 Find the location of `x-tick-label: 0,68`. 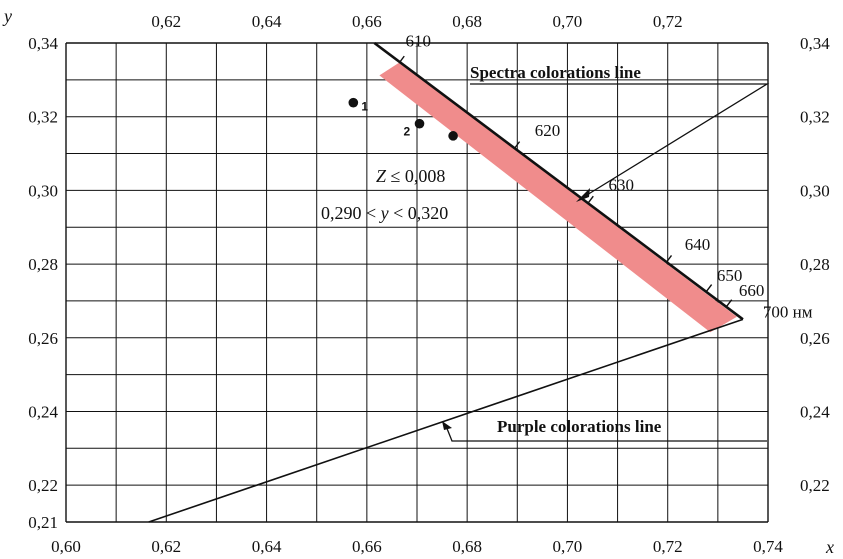

x-tick-label: 0,68 is located at coordinates (467, 546).